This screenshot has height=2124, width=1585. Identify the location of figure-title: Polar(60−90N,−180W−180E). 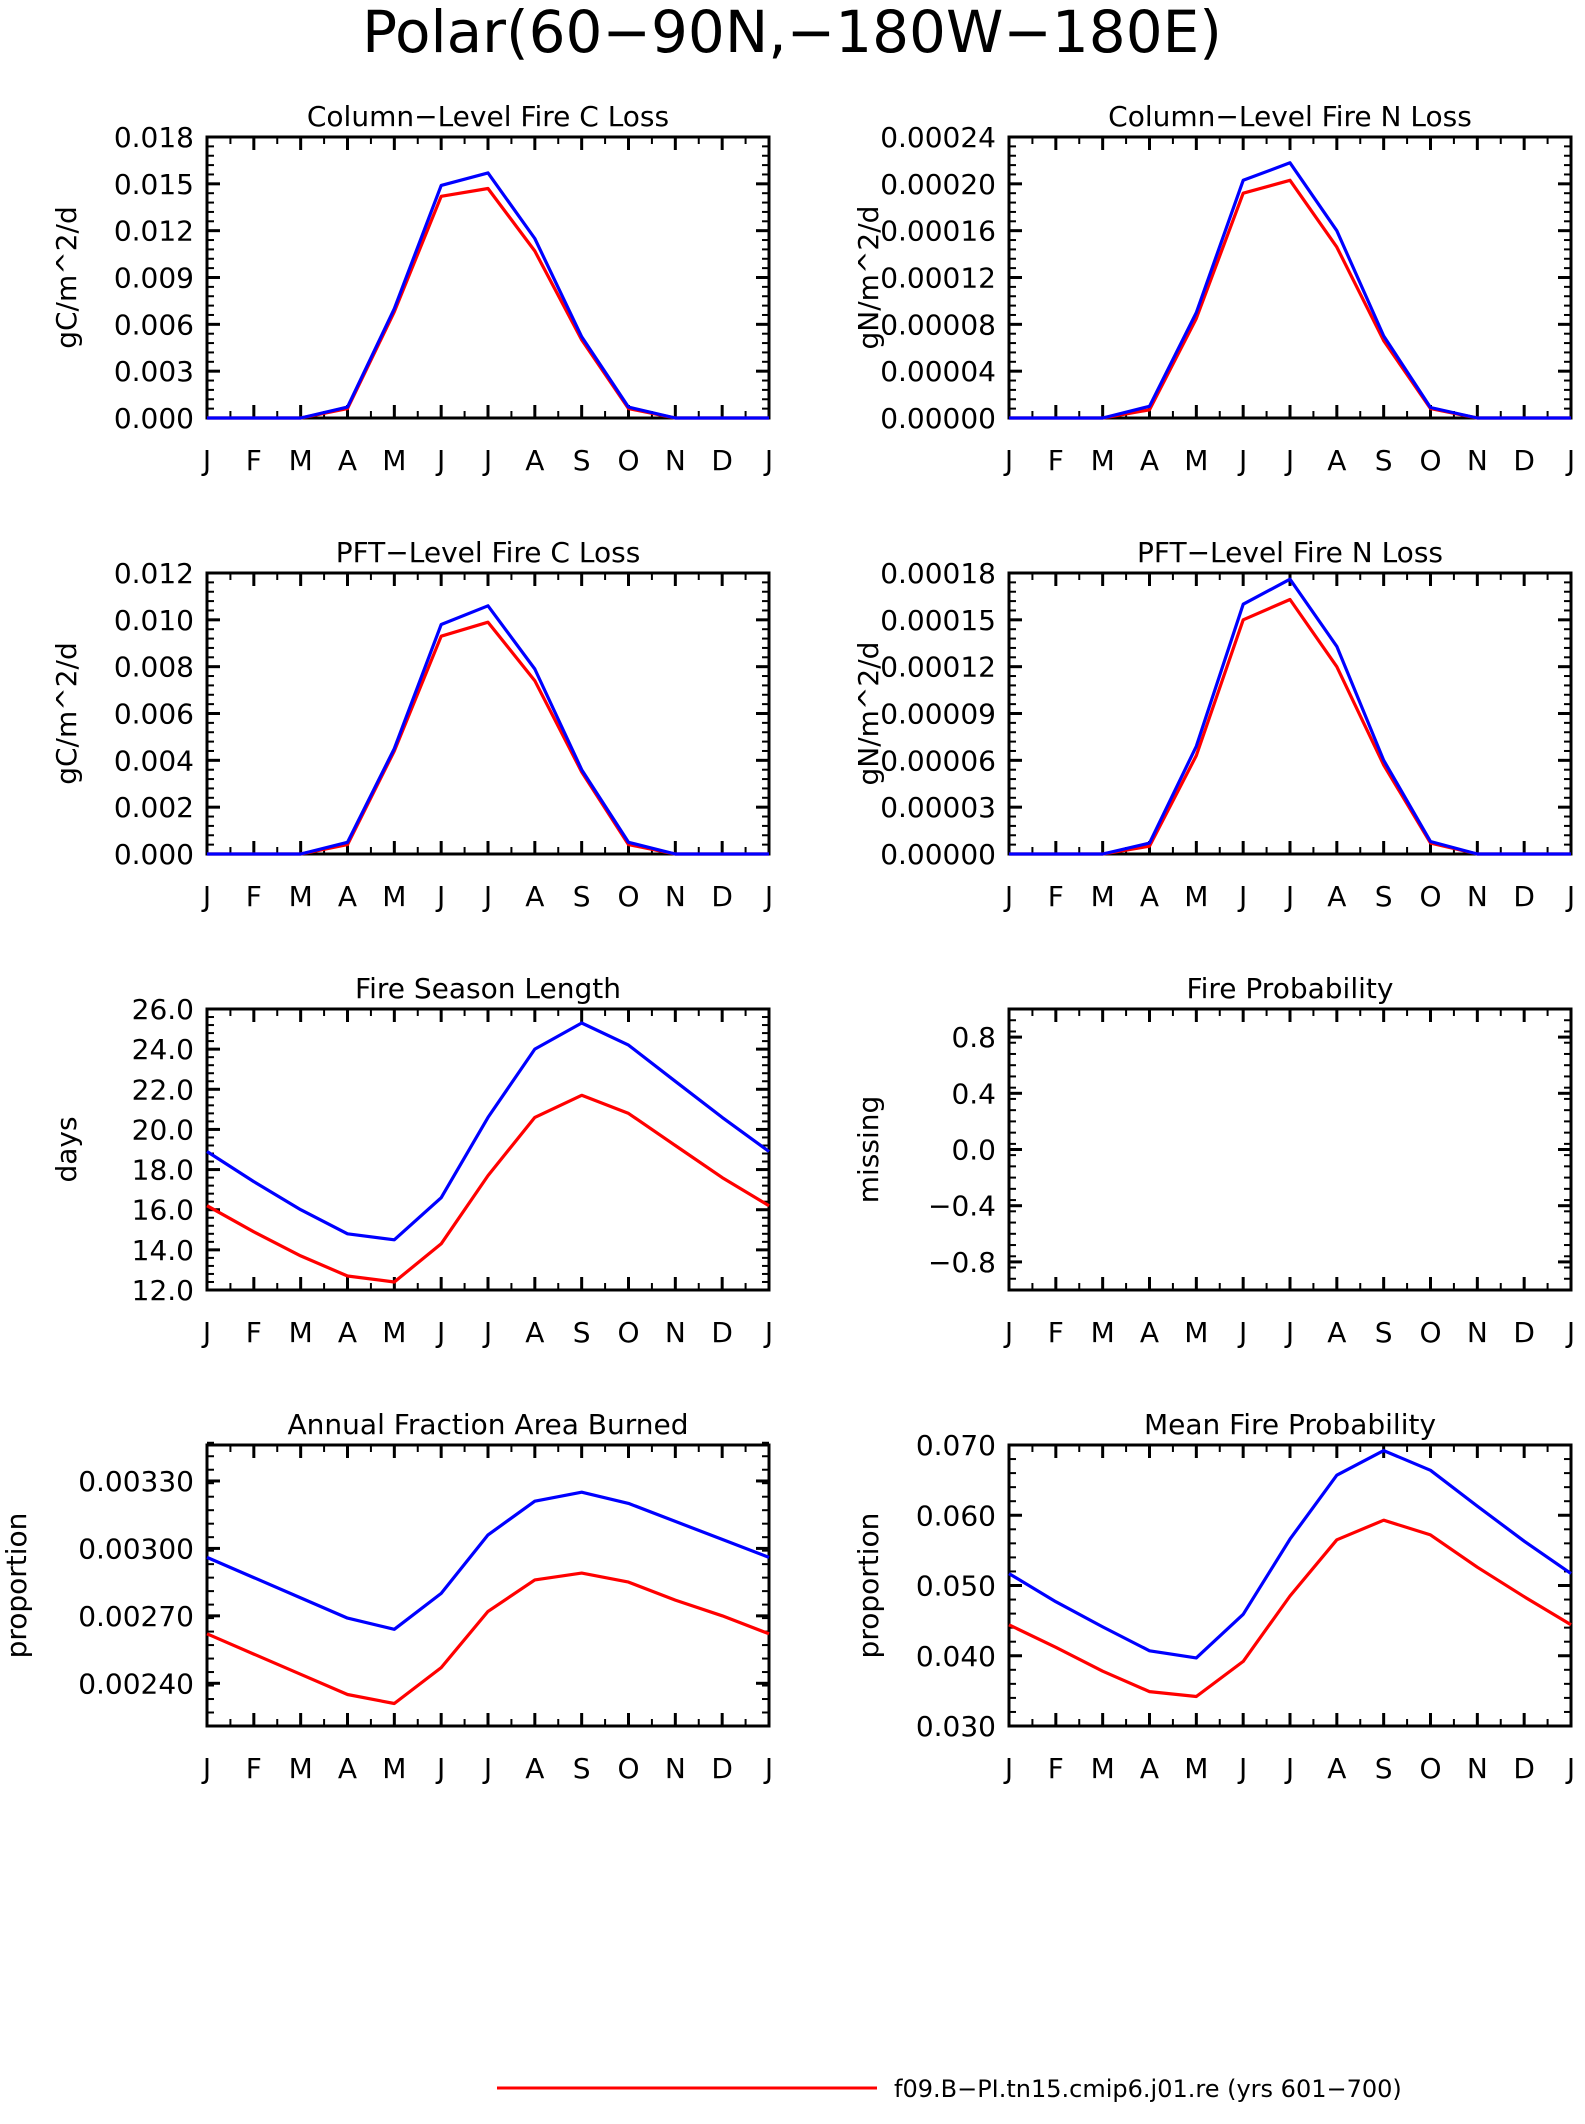
(792, 33).